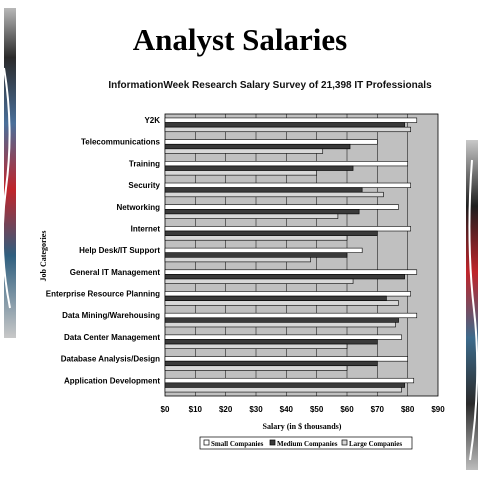  What do you see at coordinates (302, 426) in the screenshot?
I see `x-axis-label: Salary (in $ thousands)` at bounding box center [302, 426].